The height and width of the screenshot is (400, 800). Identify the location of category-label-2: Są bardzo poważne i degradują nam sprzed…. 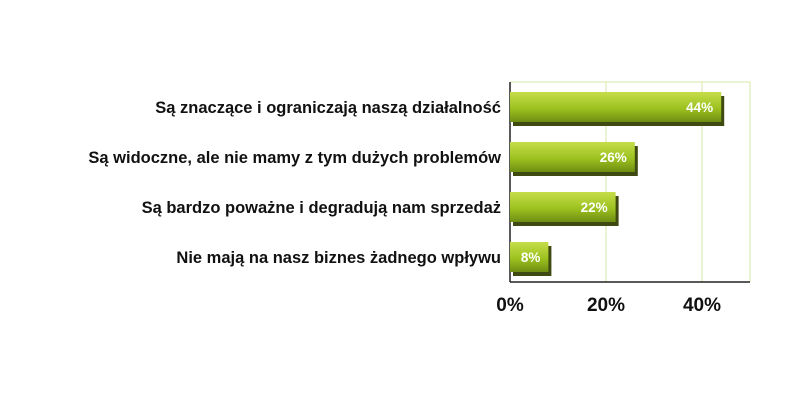
(321, 208).